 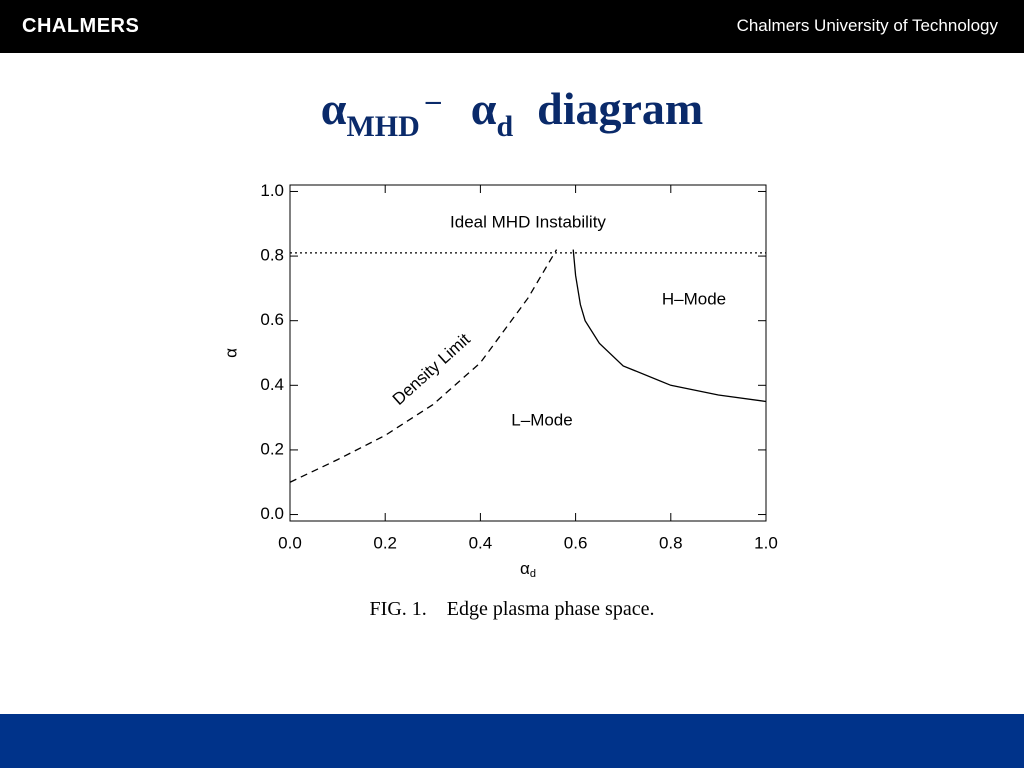 What do you see at coordinates (512, 609) in the screenshot?
I see `caption: FIG. 1. Edge plasma phase space.` at bounding box center [512, 609].